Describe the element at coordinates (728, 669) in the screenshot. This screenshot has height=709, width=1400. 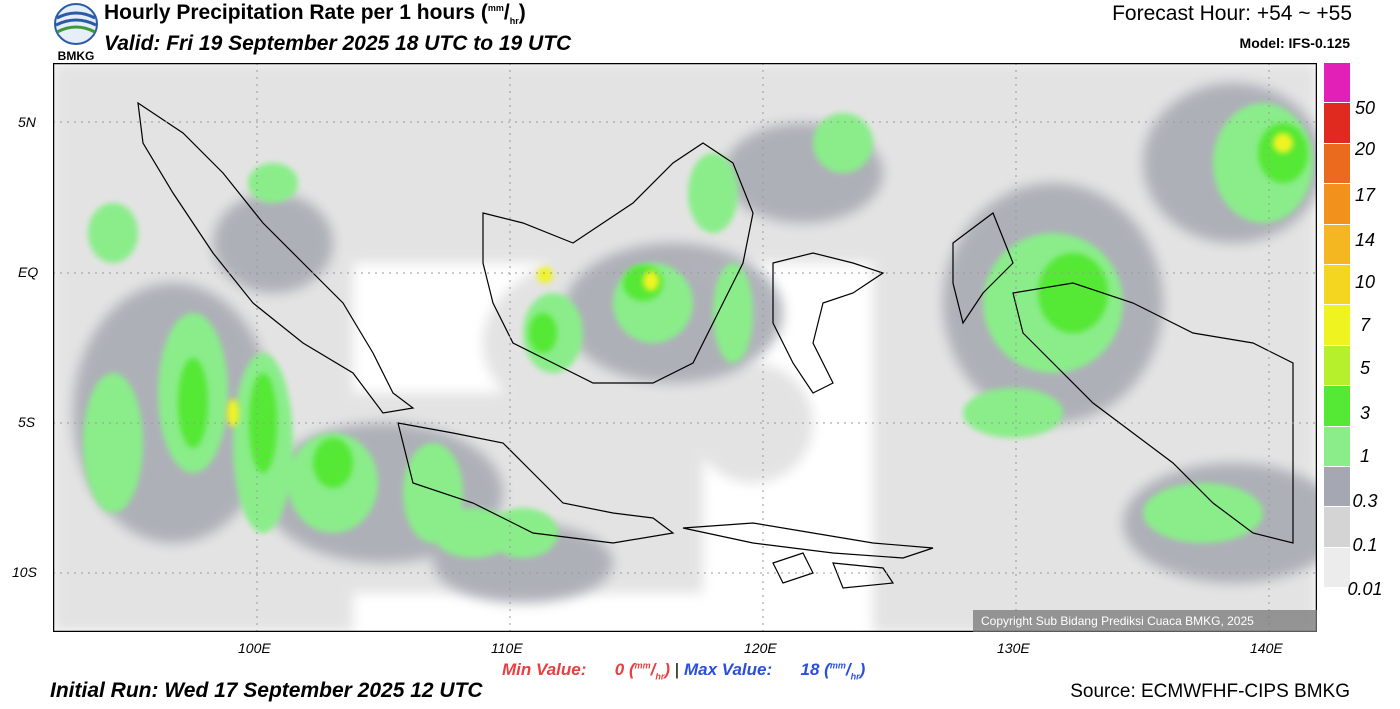
I see `max-value-label: Max Value:` at that location.